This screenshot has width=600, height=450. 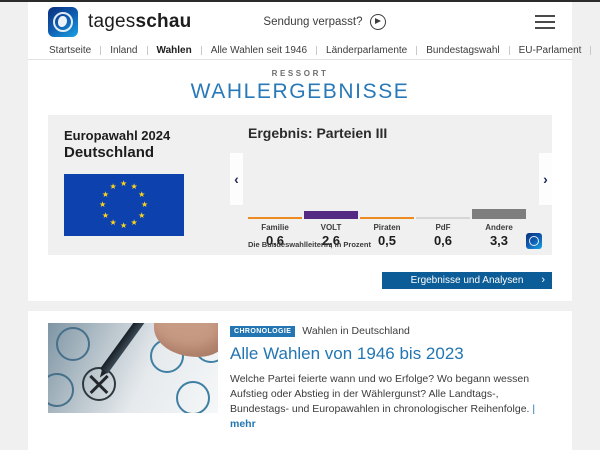 What do you see at coordinates (309, 244) in the screenshot?
I see `chart-source-note: Die Bundeswahlleiterin, in Prozent` at bounding box center [309, 244].